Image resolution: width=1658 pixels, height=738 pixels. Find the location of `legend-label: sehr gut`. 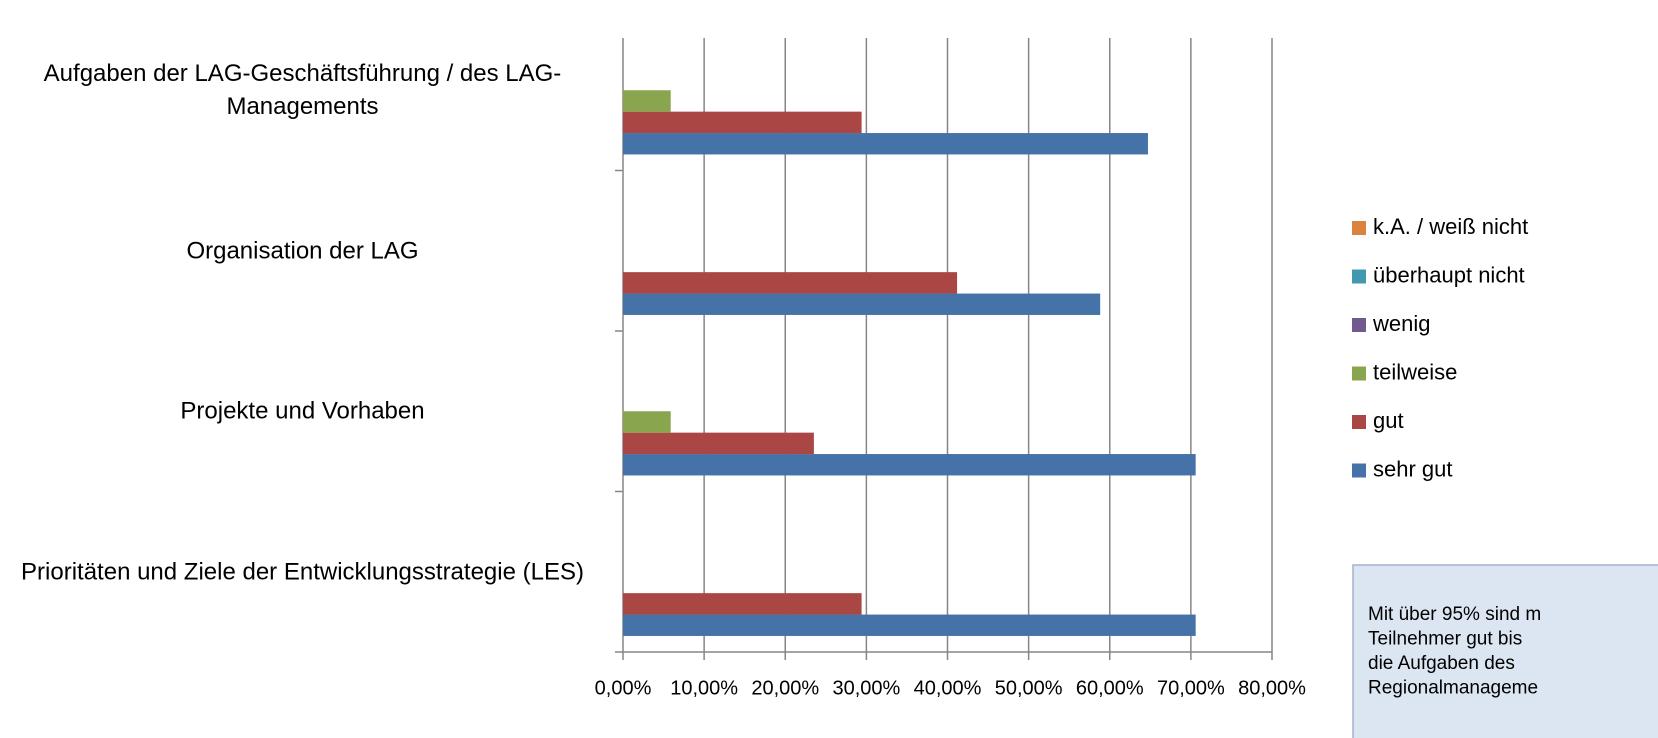

legend-label: sehr gut is located at coordinates (1413, 468).